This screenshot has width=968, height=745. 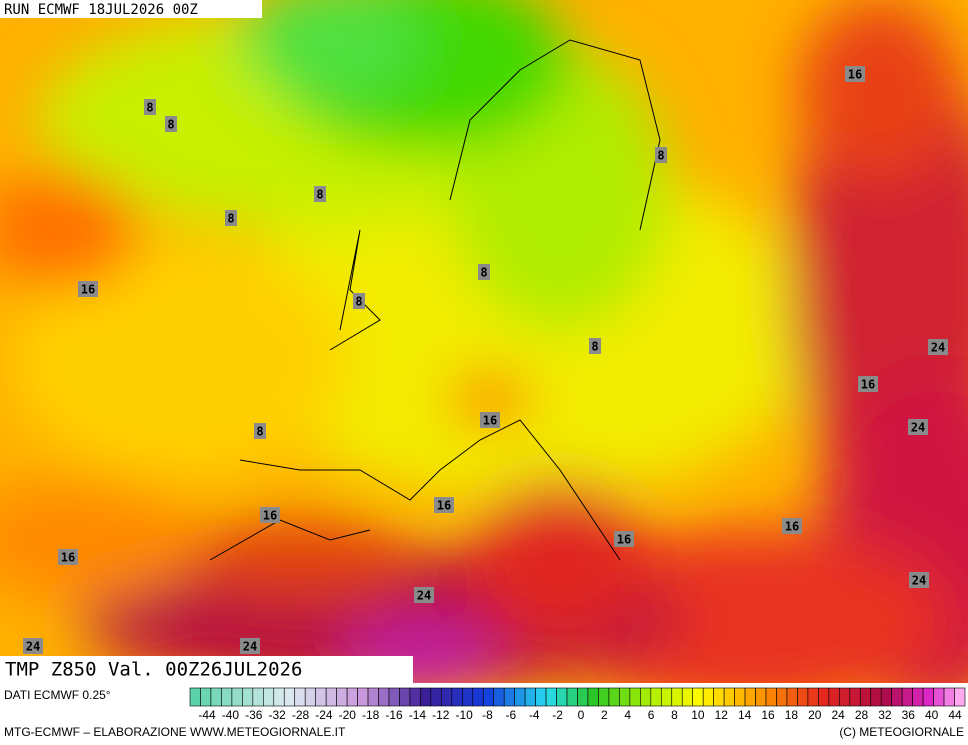 What do you see at coordinates (932, 715) in the screenshot?
I see `colorbar-tick-label: 40` at bounding box center [932, 715].